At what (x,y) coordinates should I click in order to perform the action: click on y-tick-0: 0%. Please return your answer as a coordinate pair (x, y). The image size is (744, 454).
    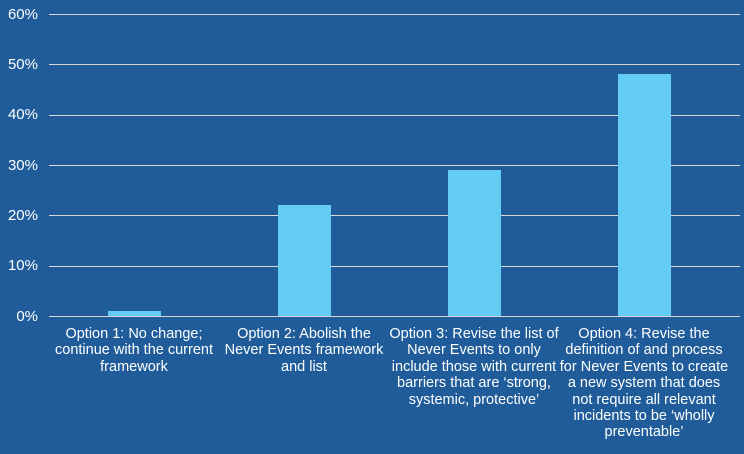
    Looking at the image, I should click on (27, 316).